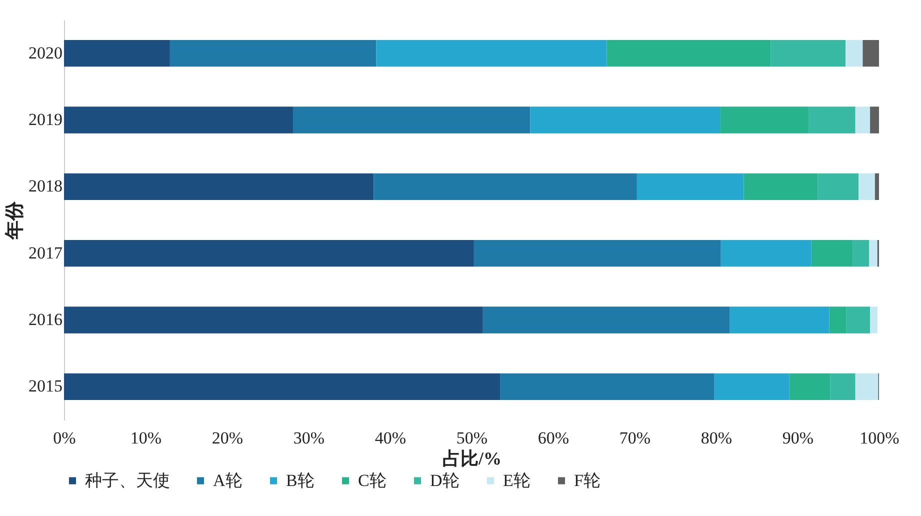  Describe the element at coordinates (587, 480) in the screenshot. I see `legend-label: F轮` at that location.